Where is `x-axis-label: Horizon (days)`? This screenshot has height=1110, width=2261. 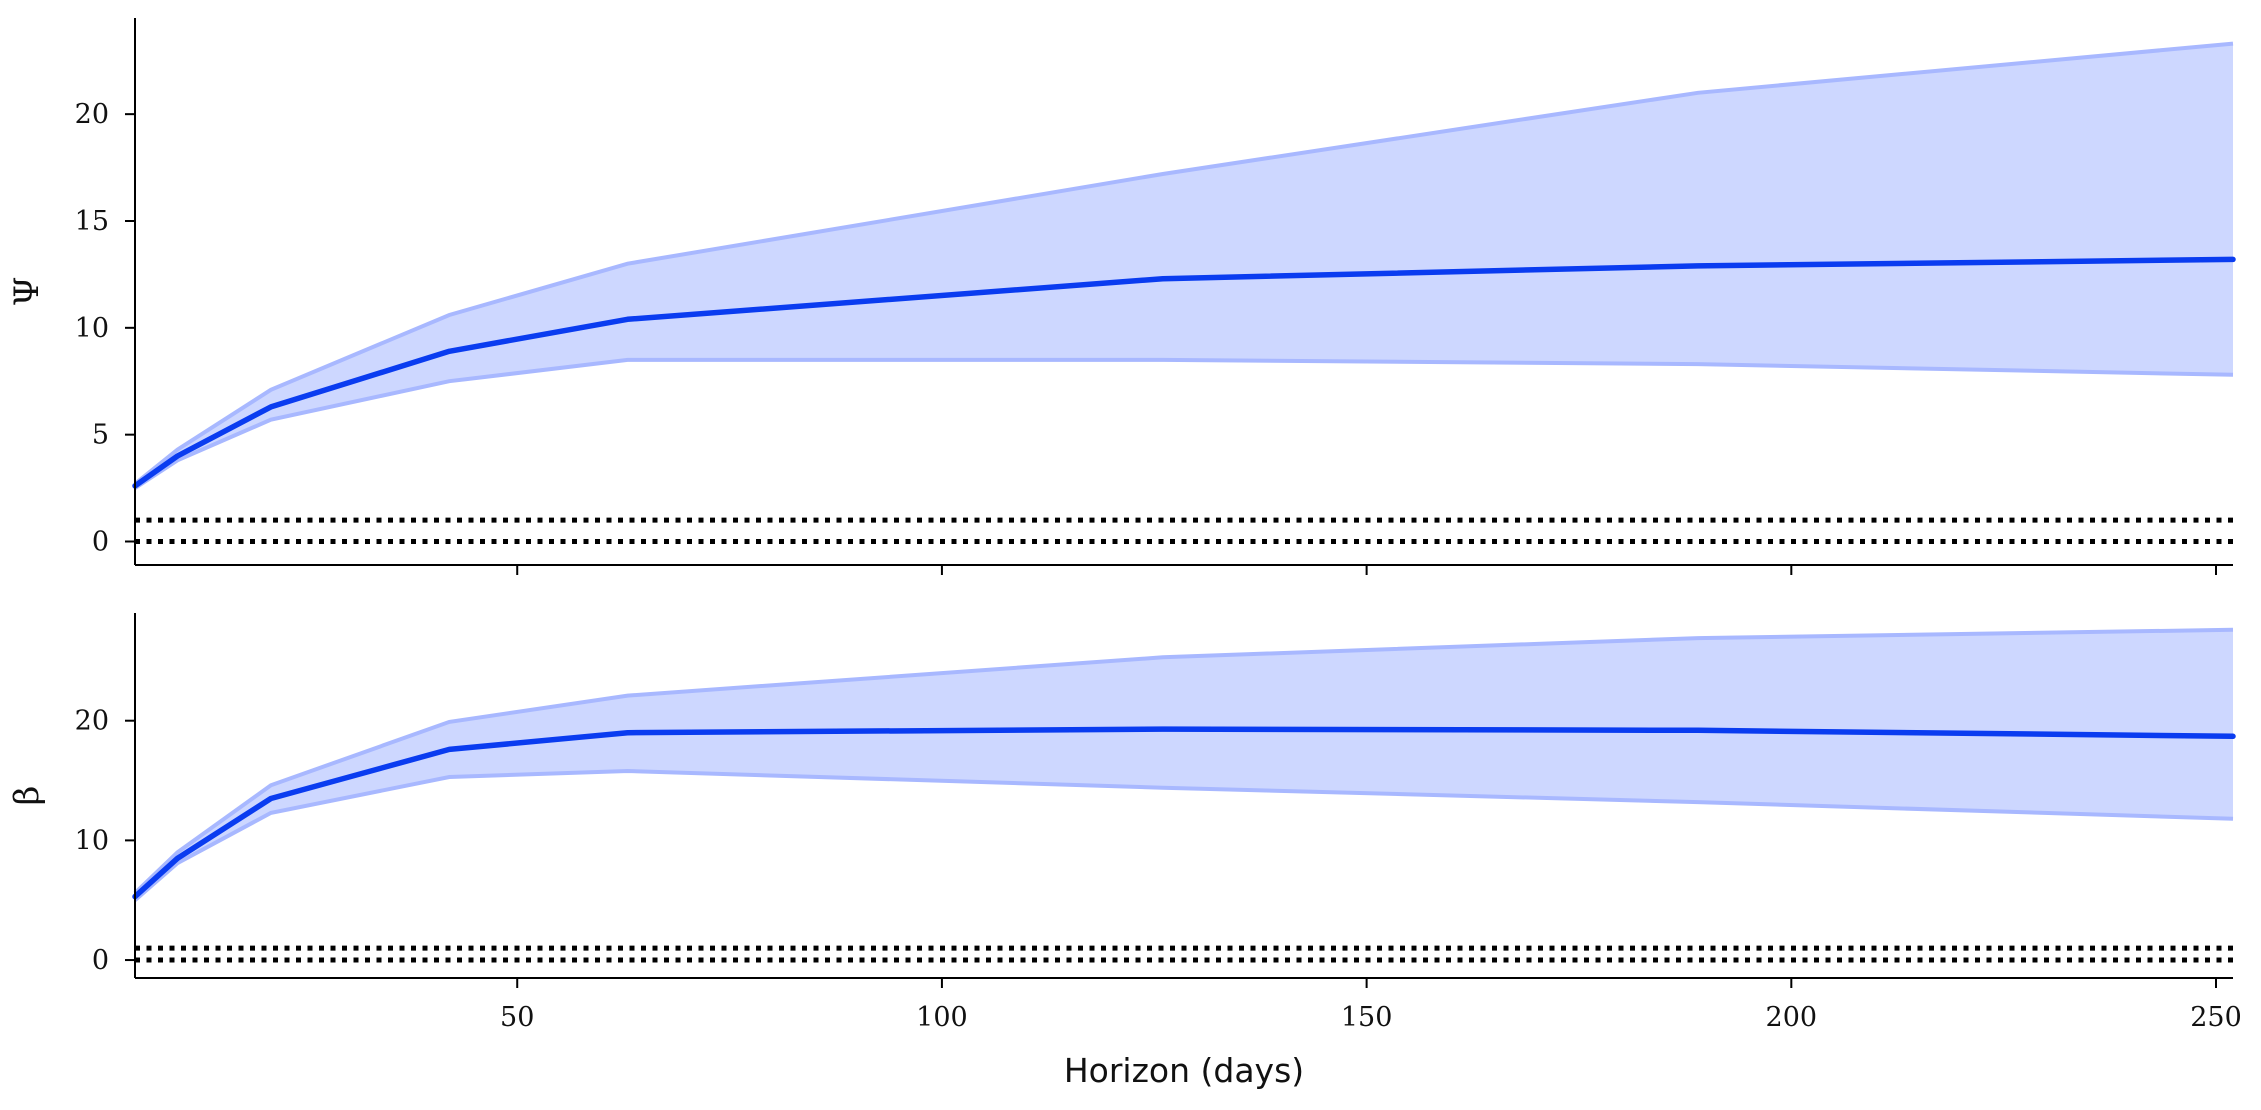 x-axis-label: Horizon (days) is located at coordinates (1184, 1070).